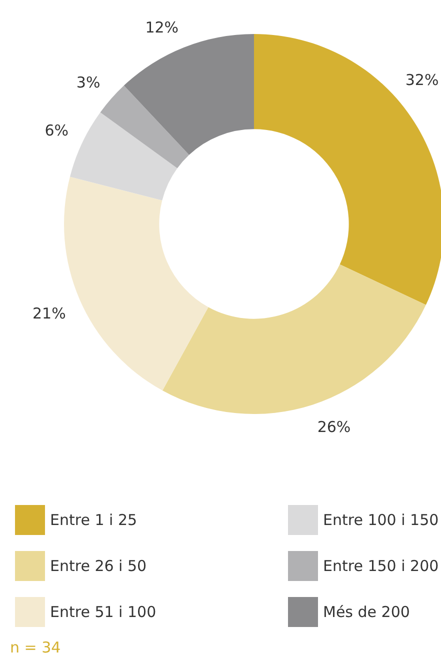 The width and height of the screenshot is (441, 657). Describe the element at coordinates (334, 427) in the screenshot. I see `data-label: 26%` at that location.